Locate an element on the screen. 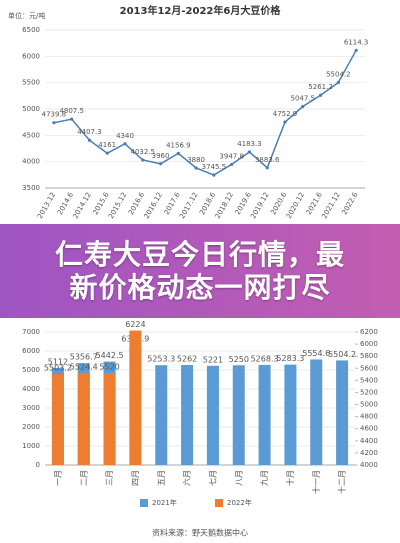 The width and height of the screenshot is (400, 543). y-tick-label: 2000 is located at coordinates (31, 427).